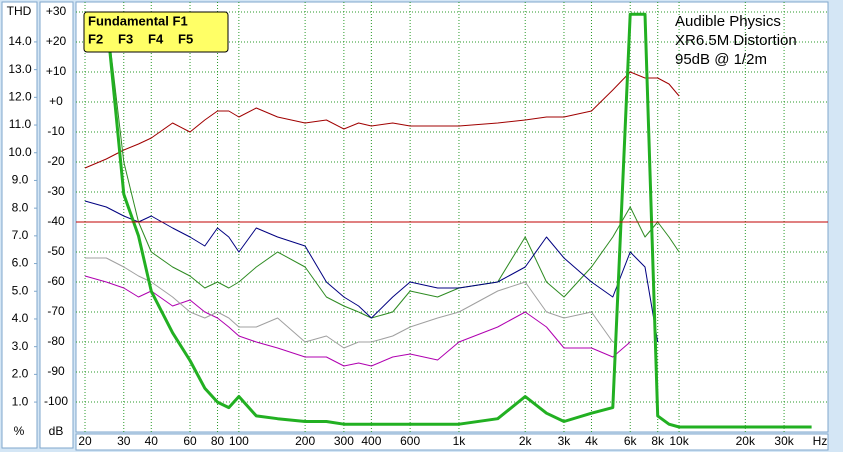  What do you see at coordinates (19, 225) in the screenshot?
I see `thd-axis-panel` at bounding box center [19, 225].